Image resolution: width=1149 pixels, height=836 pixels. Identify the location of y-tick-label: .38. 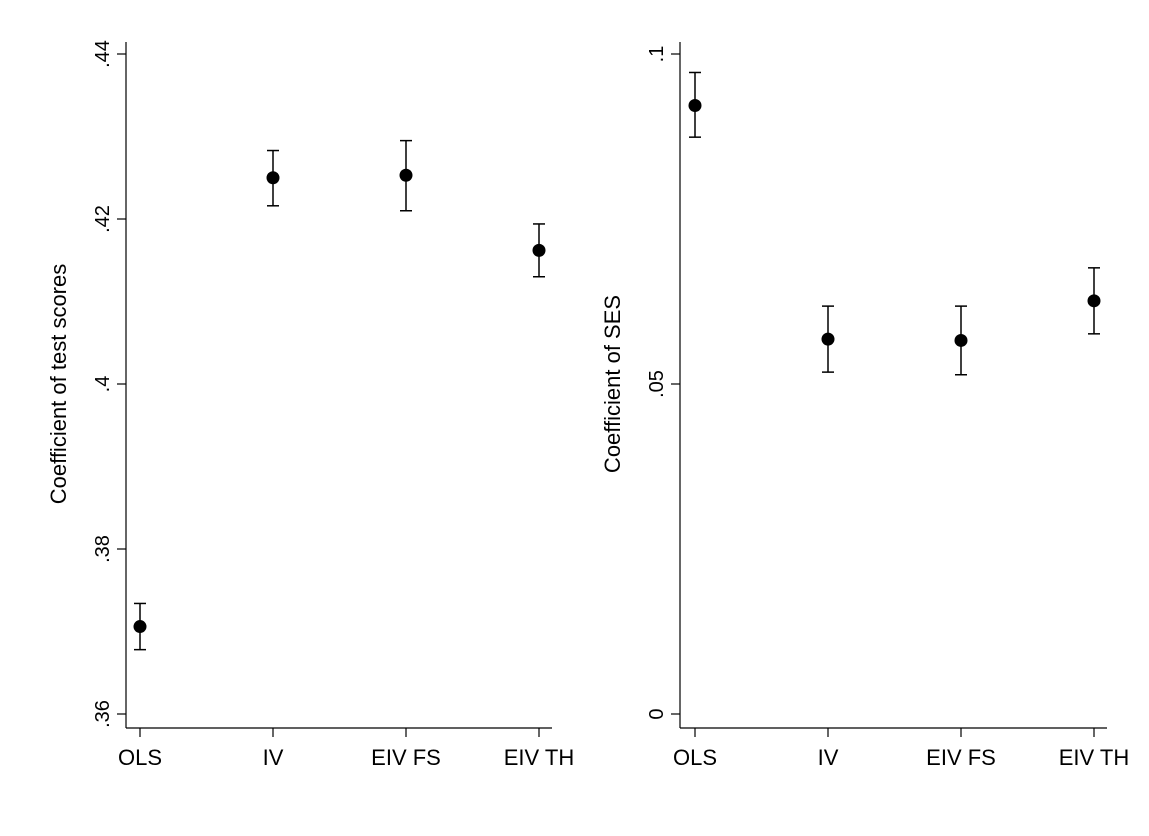
(103, 549).